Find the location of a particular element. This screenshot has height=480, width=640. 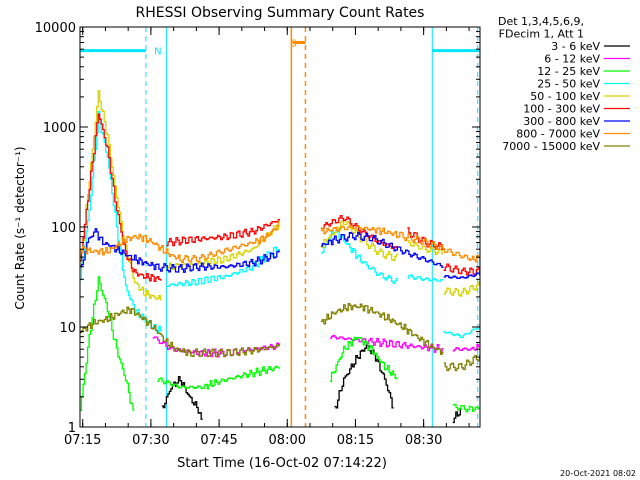

series-300to800keVkev-line is located at coordinates (280, 253).